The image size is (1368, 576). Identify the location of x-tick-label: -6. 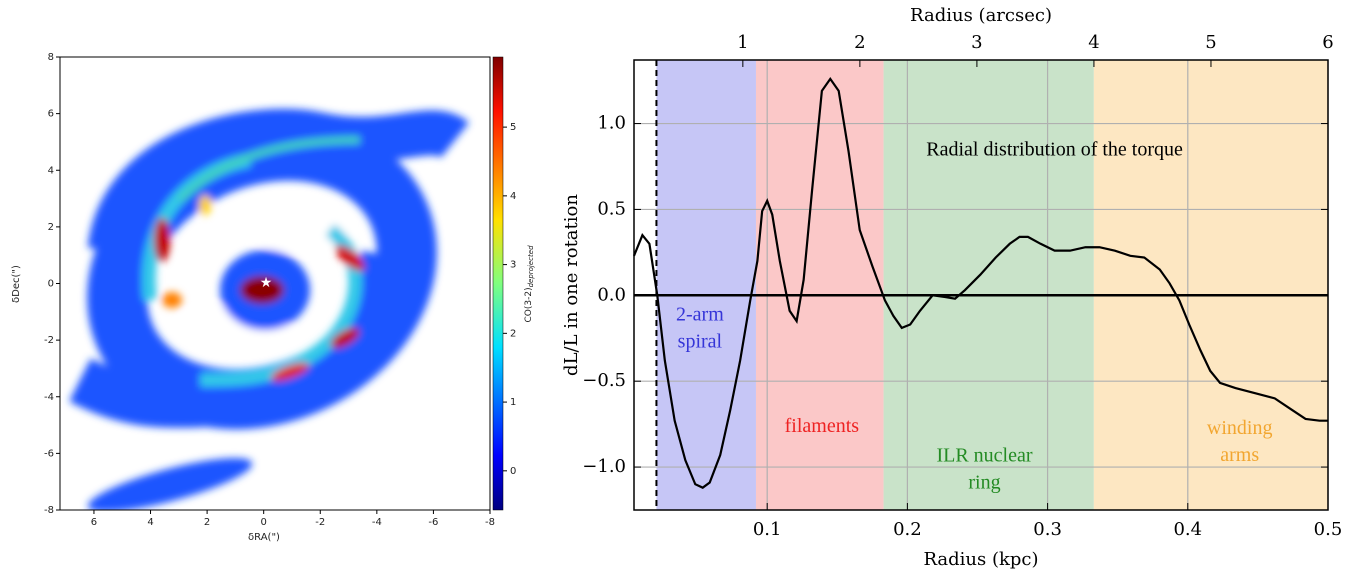
(433, 522).